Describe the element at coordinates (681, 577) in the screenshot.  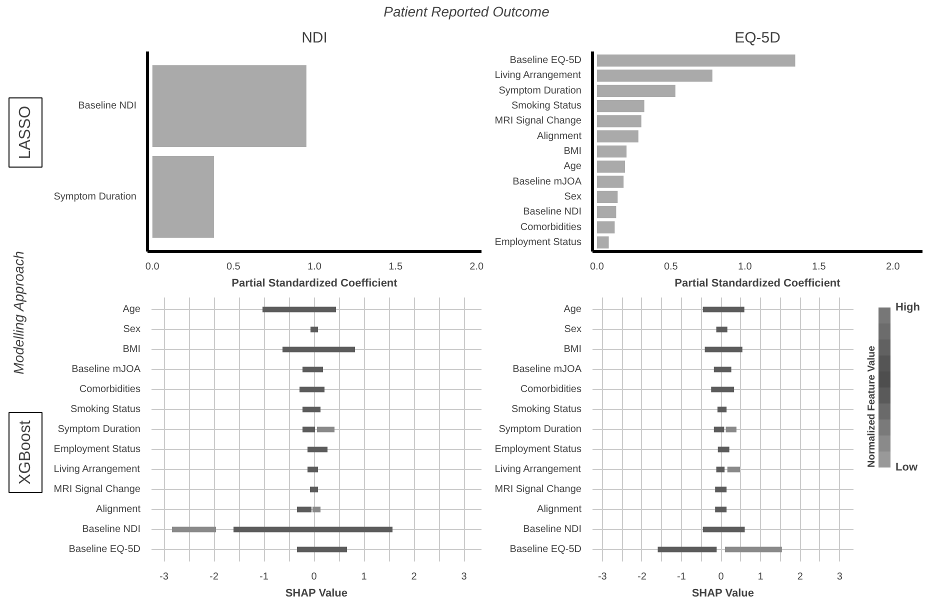
I see `x-tick-label: -1` at that location.